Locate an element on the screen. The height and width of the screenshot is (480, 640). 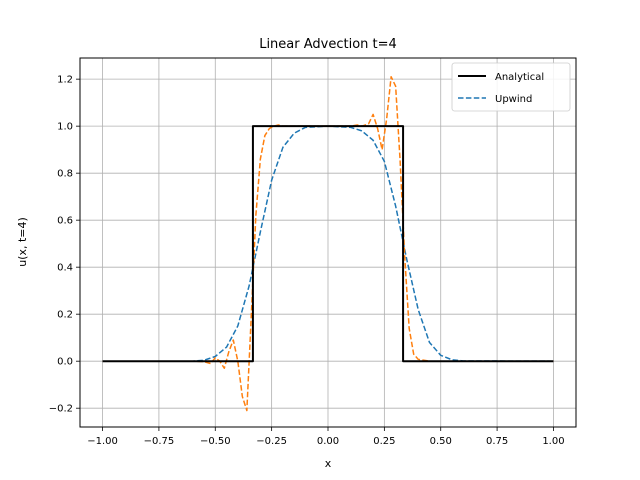
x-tick-label: −0.75 is located at coordinates (159, 441).